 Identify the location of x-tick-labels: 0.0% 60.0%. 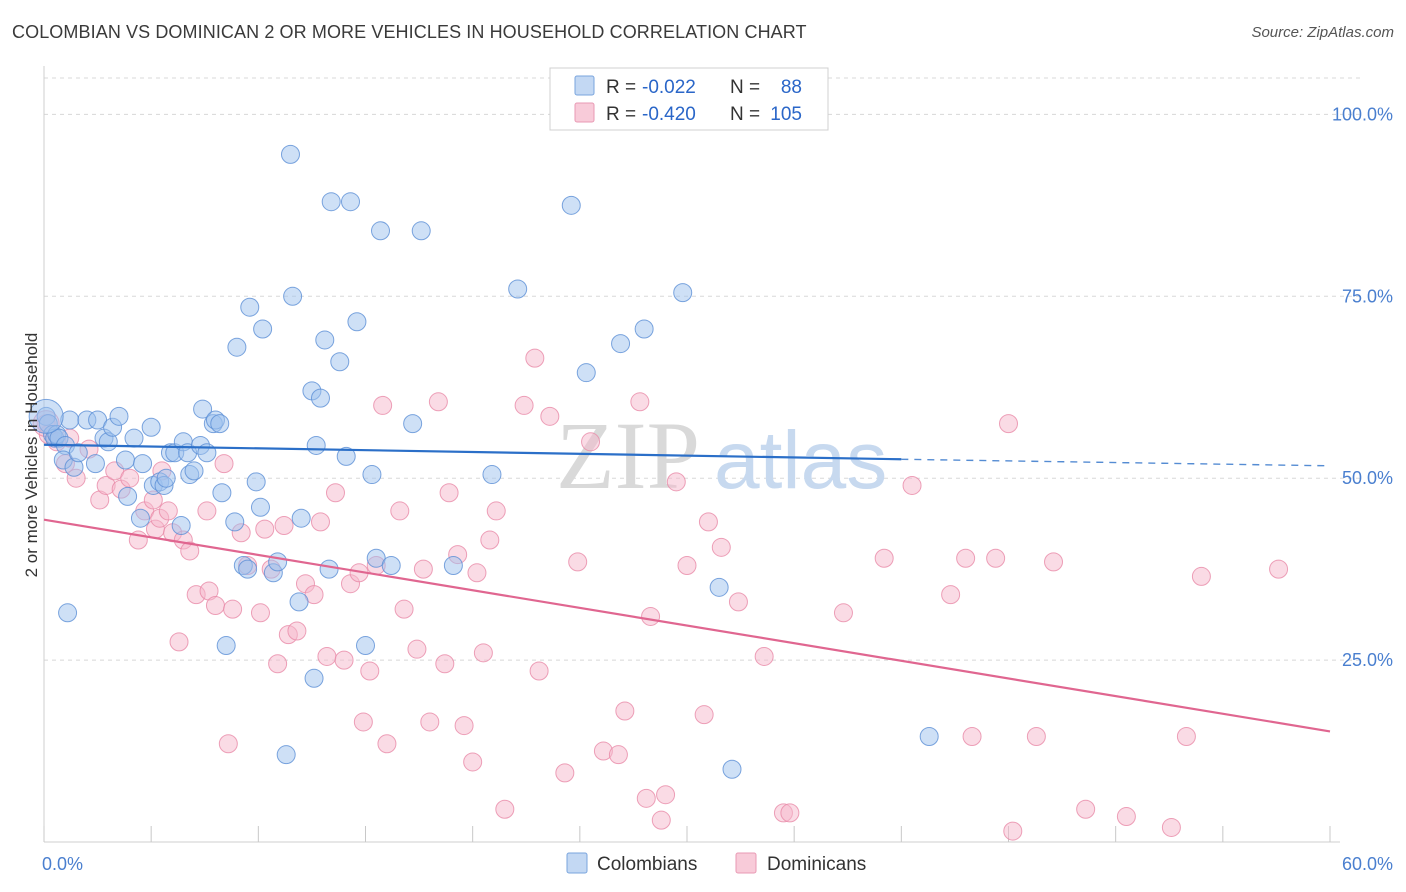
(717, 864).